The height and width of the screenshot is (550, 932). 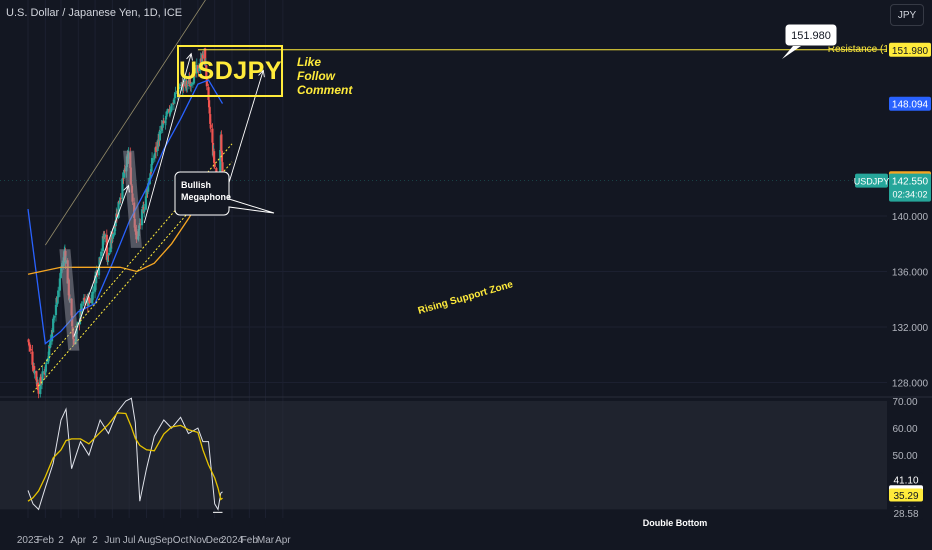 What do you see at coordinates (112, 540) in the screenshot?
I see `x-tick-label-5: Jun` at bounding box center [112, 540].